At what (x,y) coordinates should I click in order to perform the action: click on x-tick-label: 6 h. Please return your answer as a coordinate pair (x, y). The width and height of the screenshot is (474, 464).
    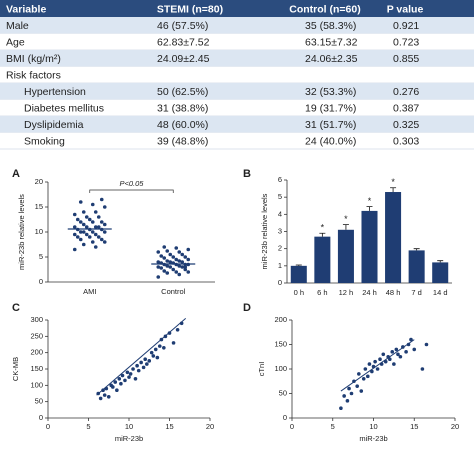
    Looking at the image, I should click on (322, 292).